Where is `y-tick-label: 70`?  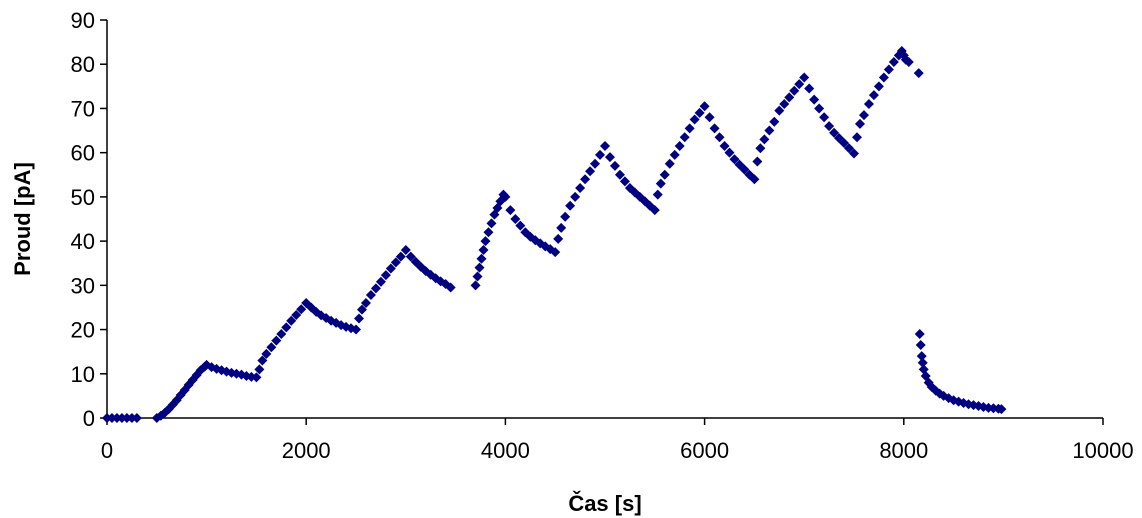
y-tick-label: 70 is located at coordinates (83, 108).